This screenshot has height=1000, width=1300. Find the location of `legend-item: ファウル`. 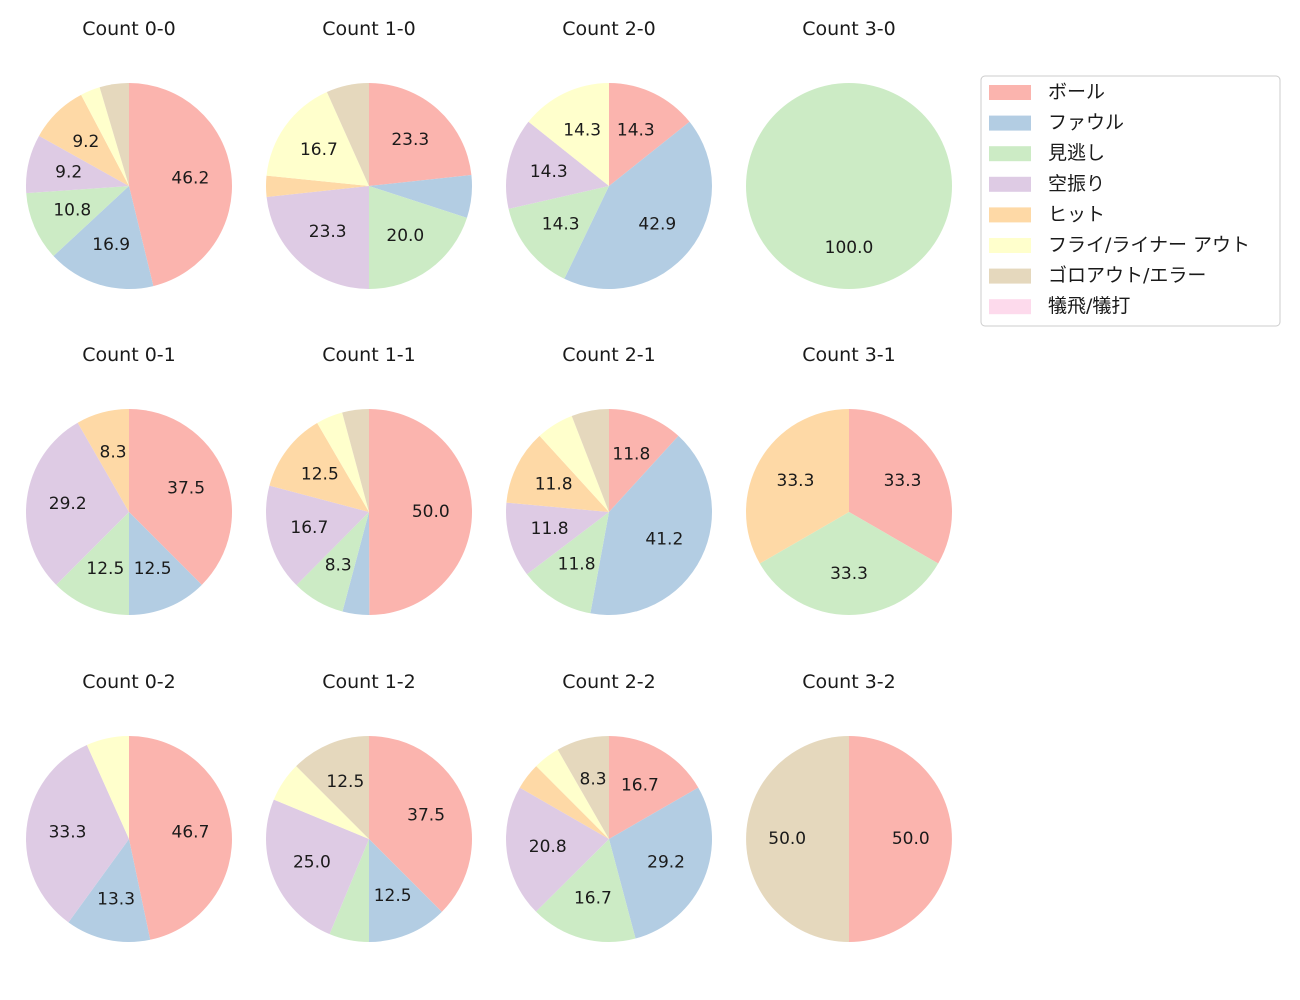

legend-item: ファウル is located at coordinates (1056, 123).